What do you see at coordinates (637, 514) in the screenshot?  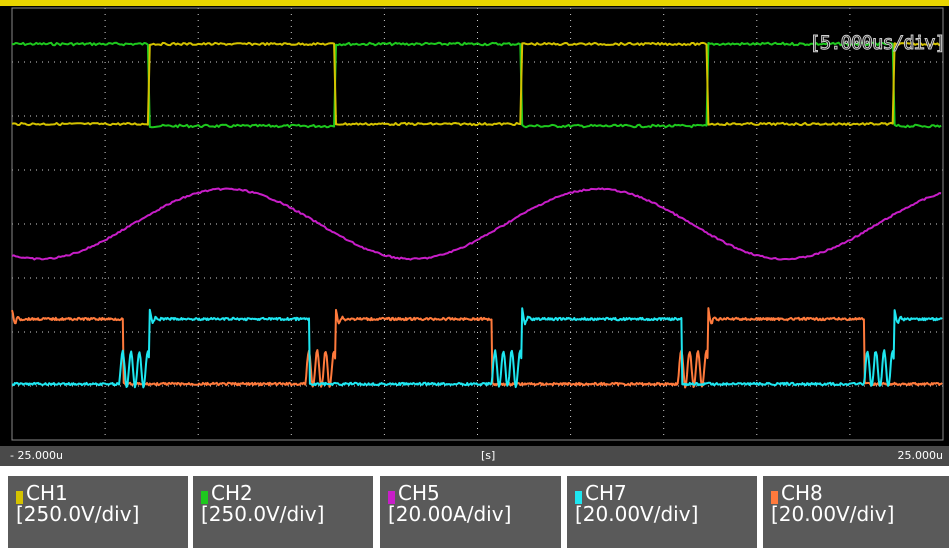 I see `legend-ch7-scale: [20.00V/div]` at bounding box center [637, 514].